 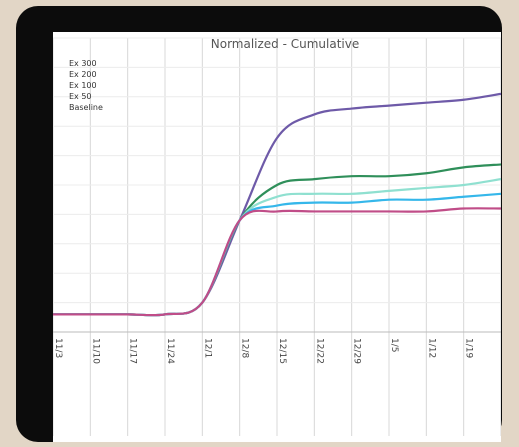 I want to click on legend-entry-1: Ex 200, so click(x=83, y=74).